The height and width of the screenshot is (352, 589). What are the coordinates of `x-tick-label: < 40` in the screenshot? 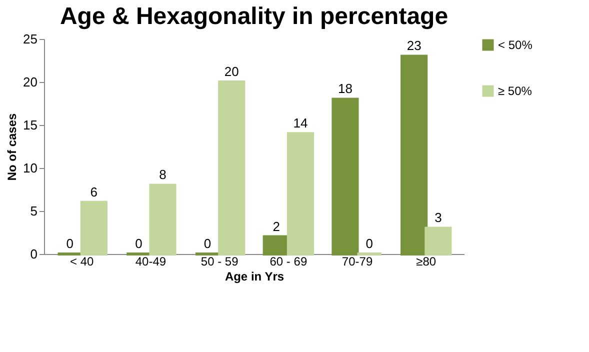 It's located at (82, 261).